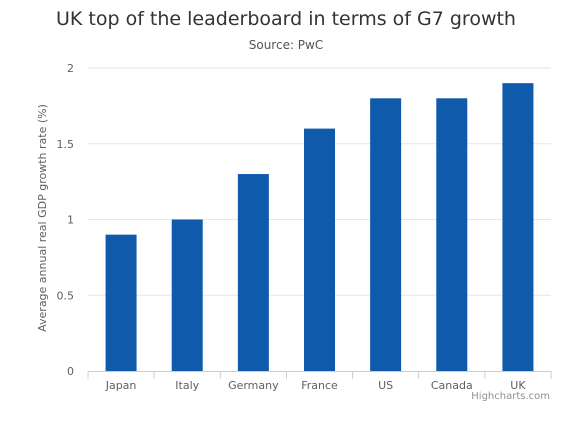  Describe the element at coordinates (386, 235) in the screenshot. I see `bar-us` at that location.